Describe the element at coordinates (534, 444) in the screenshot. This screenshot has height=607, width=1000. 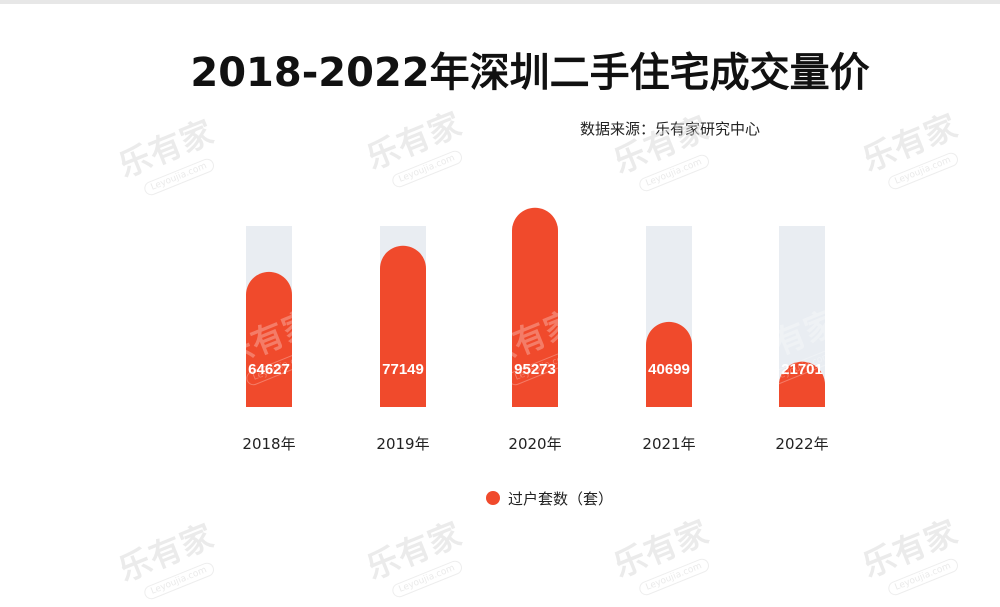
I see `x-tick-label: 2020年` at that location.